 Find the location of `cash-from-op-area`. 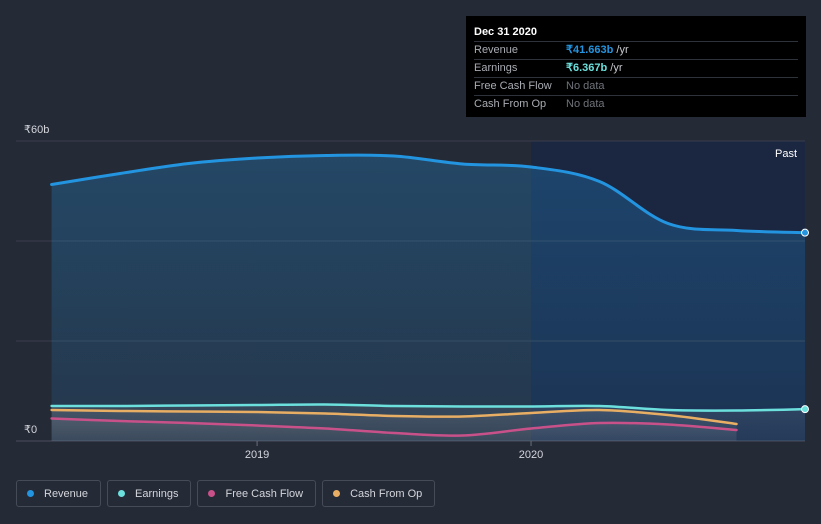

cash-from-op-area is located at coordinates (394, 425).